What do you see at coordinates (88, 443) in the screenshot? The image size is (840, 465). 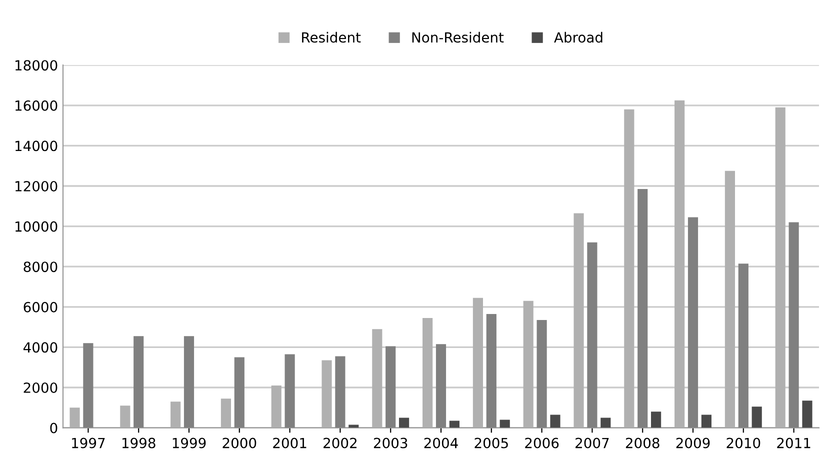 I see `x-tick-label: 1997` at bounding box center [88, 443].